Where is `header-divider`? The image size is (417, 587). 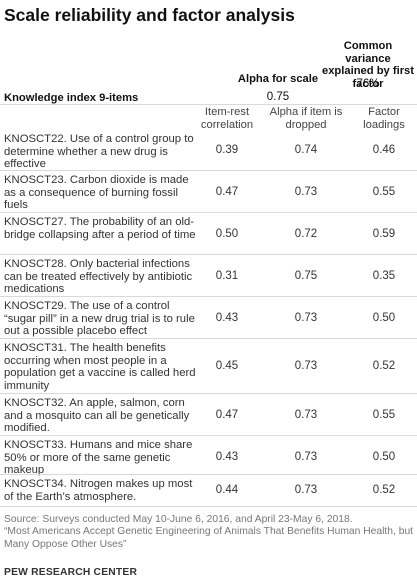 header-divider is located at coordinates (208, 104).